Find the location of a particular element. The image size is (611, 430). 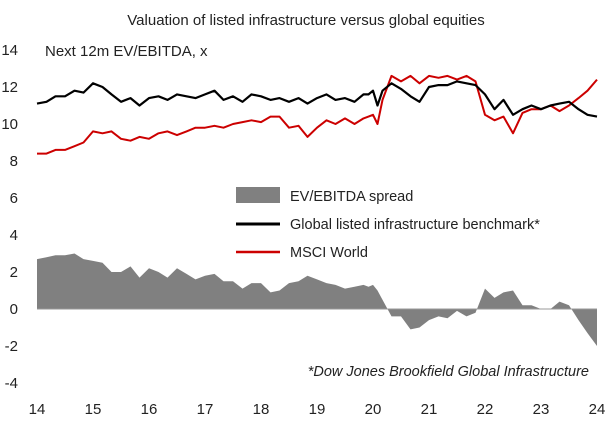

x-tick-label: 18 is located at coordinates (261, 409).